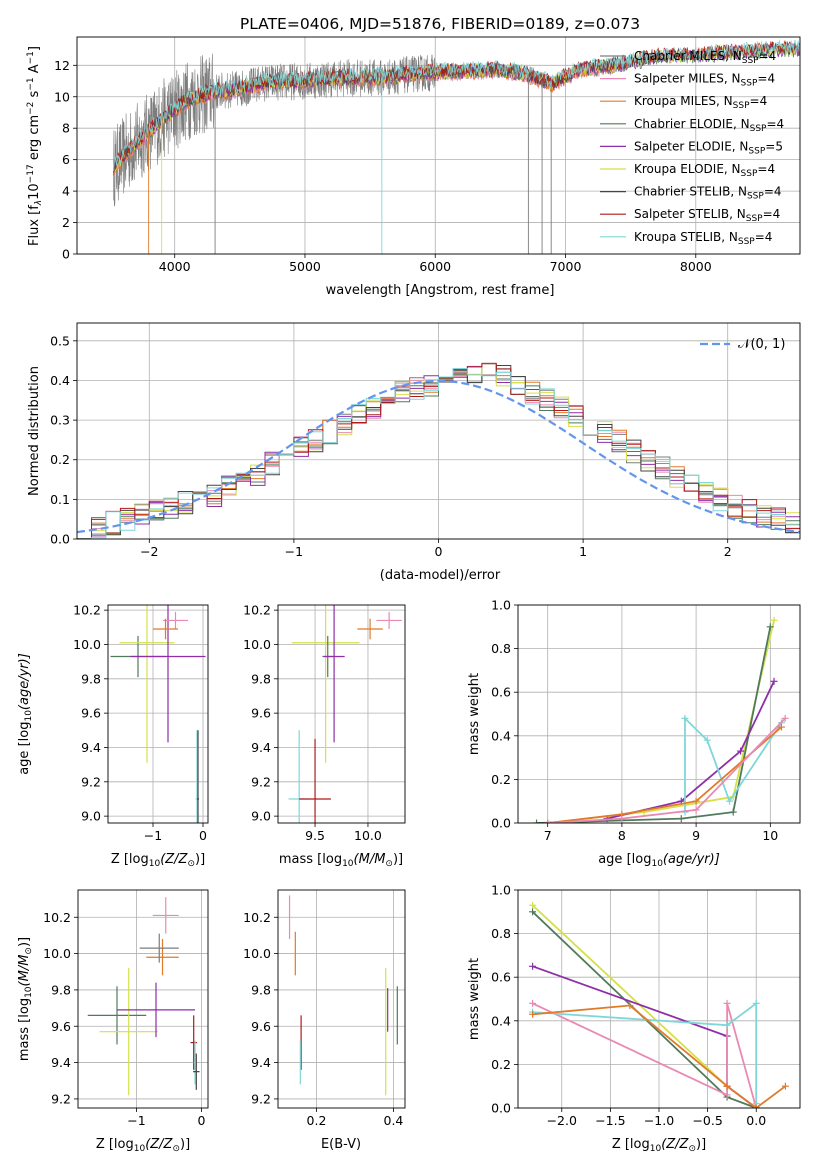 The height and width of the screenshot is (1170, 819). What do you see at coordinates (440, 575) in the screenshot?
I see `x-axis-label: (data-model)/error` at bounding box center [440, 575].